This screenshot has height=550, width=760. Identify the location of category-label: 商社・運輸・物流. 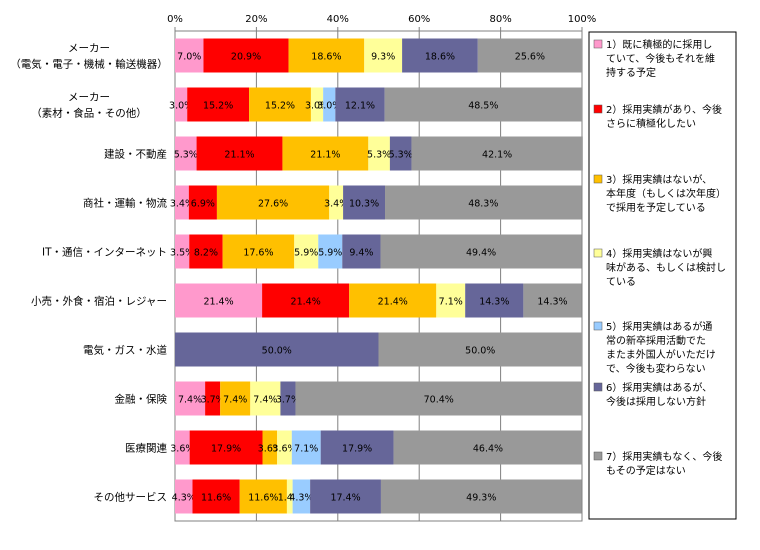
(125, 203).